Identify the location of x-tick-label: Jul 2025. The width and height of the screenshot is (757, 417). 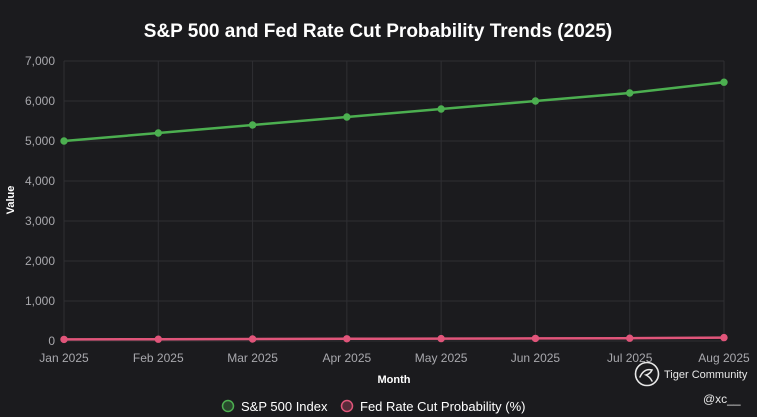
(630, 358).